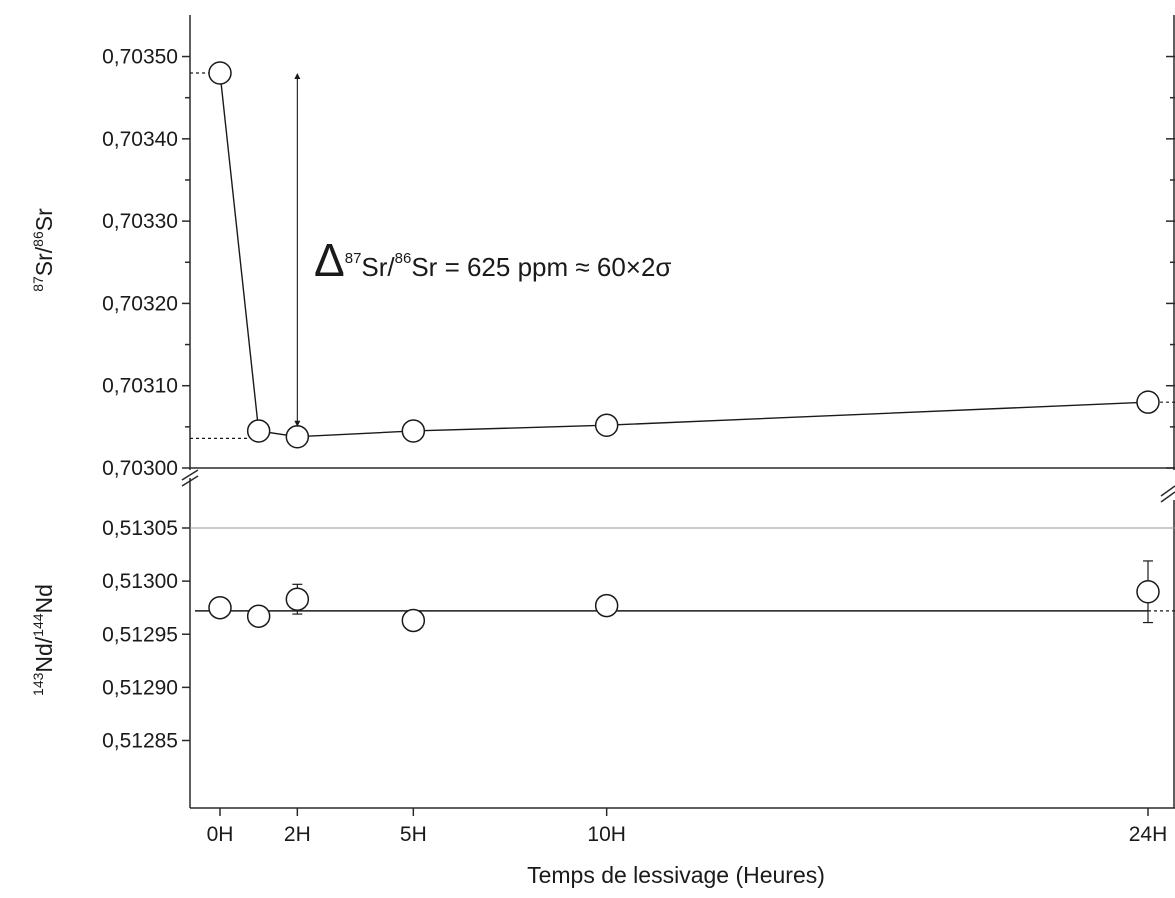  Describe the element at coordinates (140, 687) in the screenshot. I see `nd-y-tick-label: 0,51290` at that location.